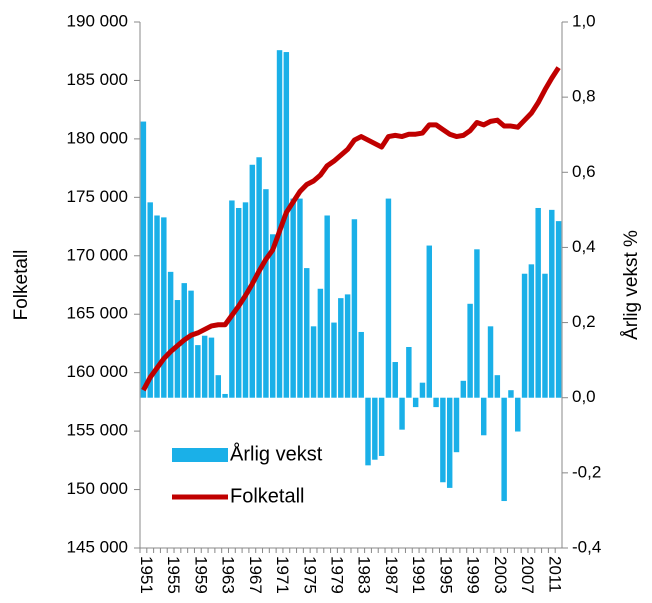 Image resolution: width=652 pixels, height=603 pixels. I want to click on y-tick-label: 185 000, so click(97, 79).